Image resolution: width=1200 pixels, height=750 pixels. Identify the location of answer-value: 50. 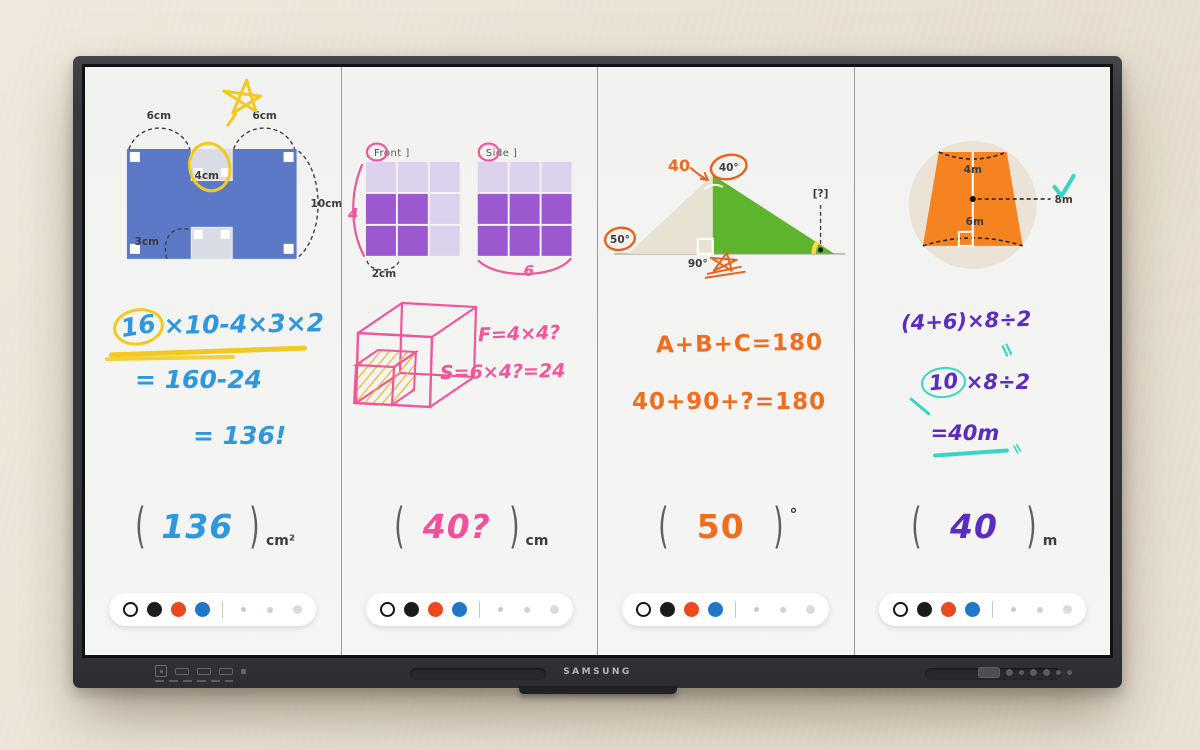
(720, 526).